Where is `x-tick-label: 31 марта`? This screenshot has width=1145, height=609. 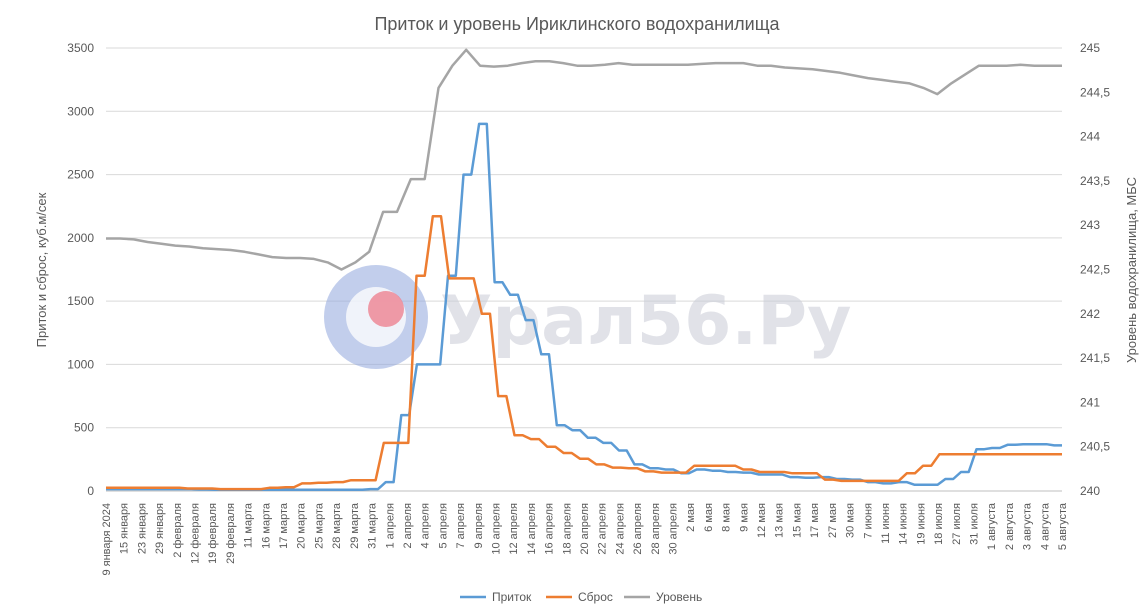 x-tick-label: 31 марта is located at coordinates (373, 525).